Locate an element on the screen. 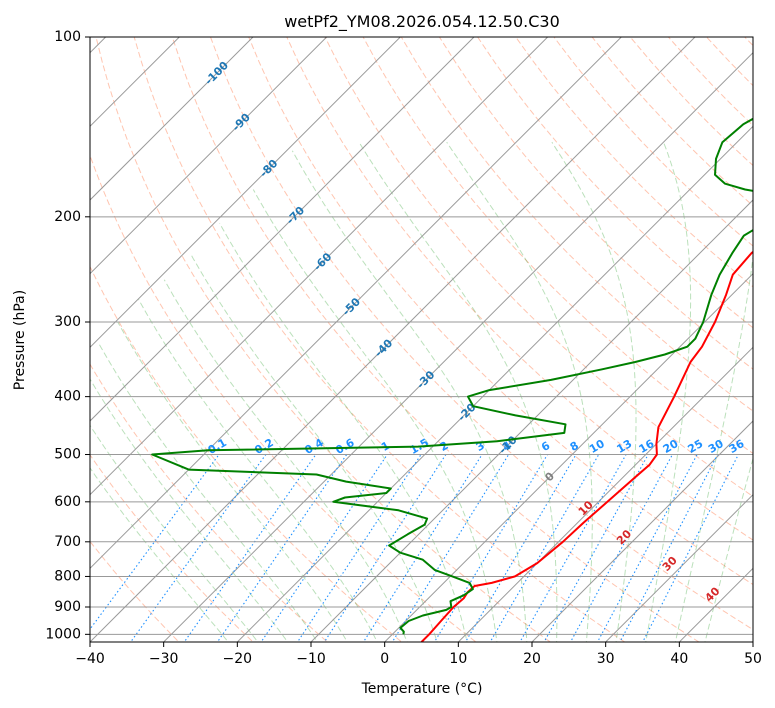  x-tick-label: 30 is located at coordinates (606, 659).